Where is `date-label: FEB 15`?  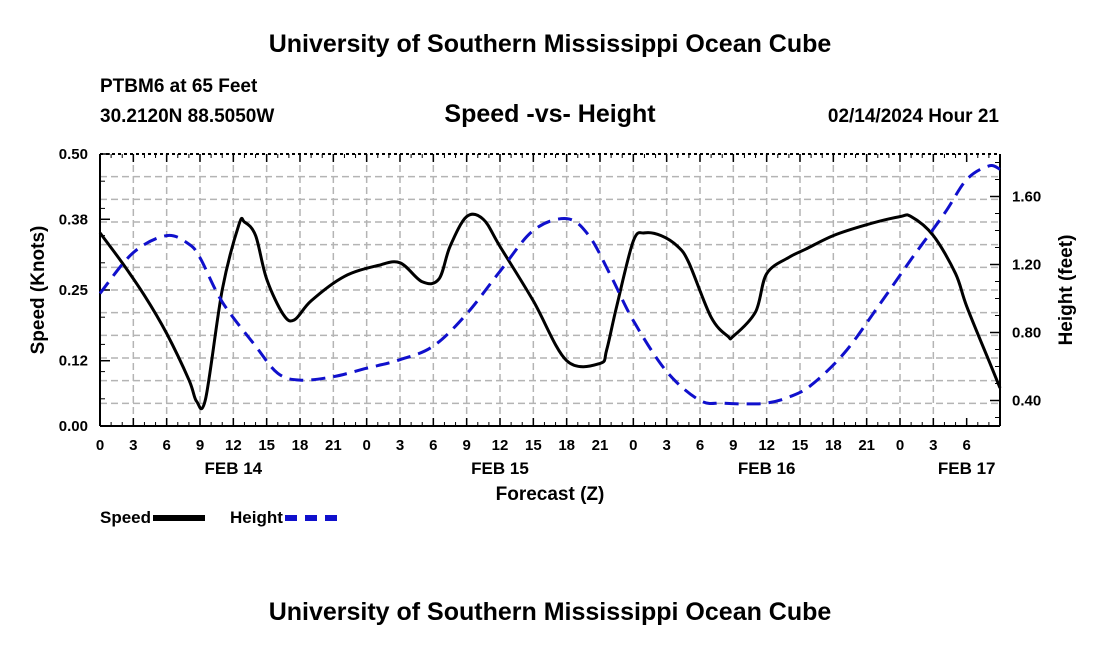 date-label: FEB 15 is located at coordinates (500, 468).